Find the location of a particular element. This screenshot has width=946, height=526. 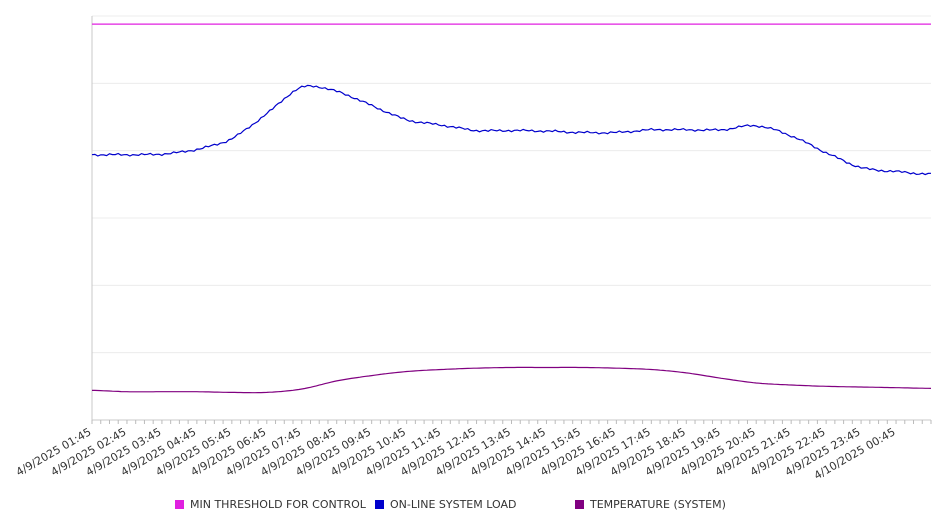

legend-label-temperature: TEMPERATURE (SYSTEM) is located at coordinates (658, 504).